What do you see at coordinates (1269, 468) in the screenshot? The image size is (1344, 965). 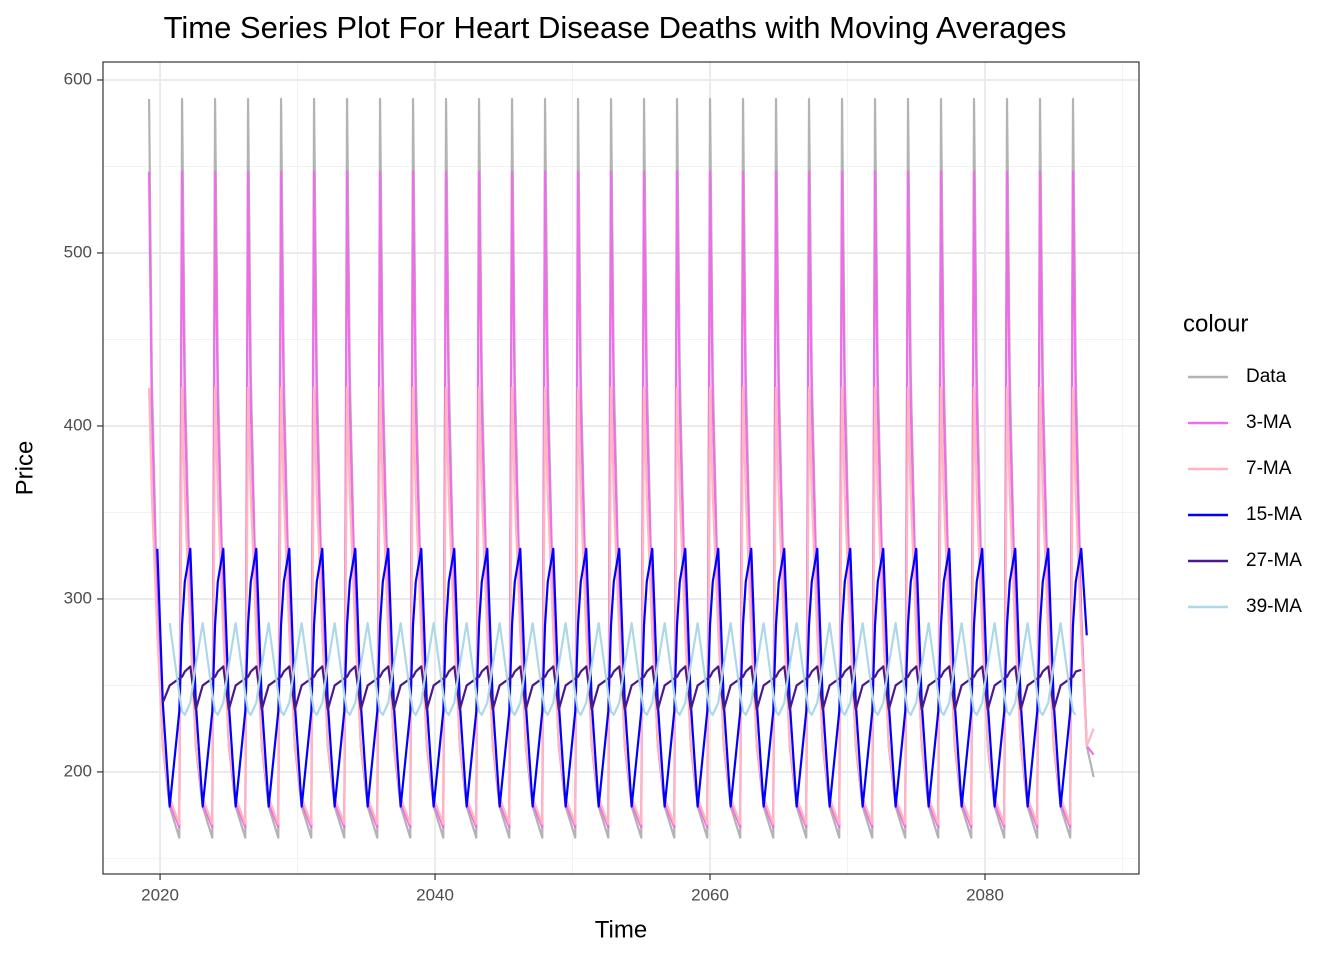 I see `legend-label: 7-MA` at bounding box center [1269, 468].